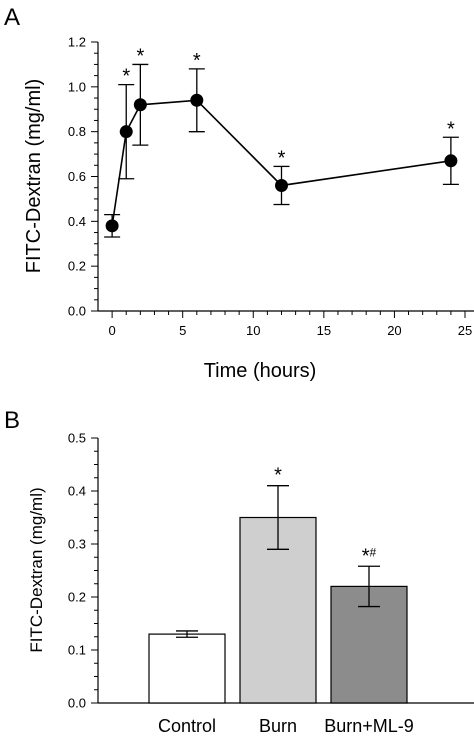  Describe the element at coordinates (290, 324) in the screenshot. I see `panel-a-x-ticks: 0 5 10 15 20 25` at that location.